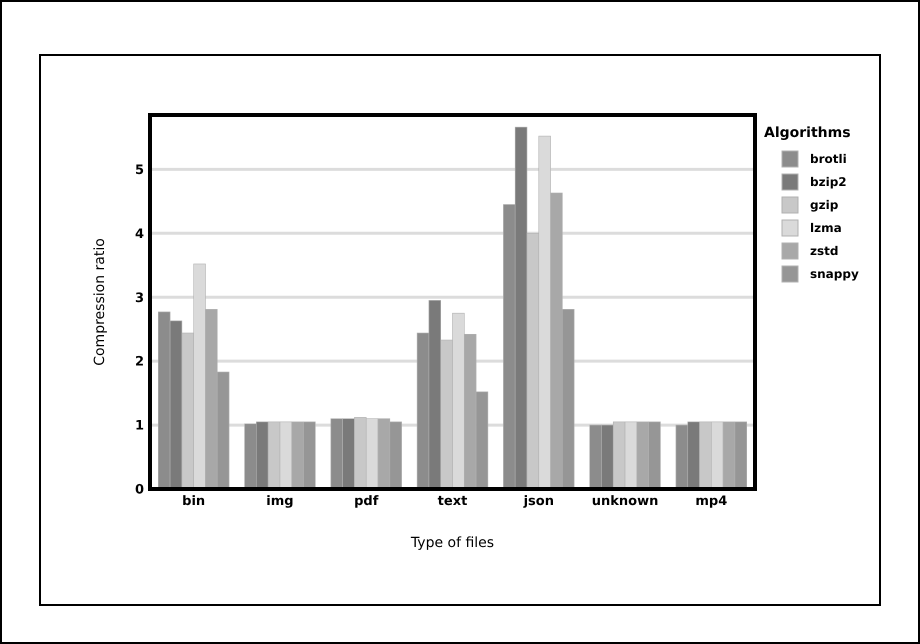  I want to click on legend-label: gzip, so click(824, 205).